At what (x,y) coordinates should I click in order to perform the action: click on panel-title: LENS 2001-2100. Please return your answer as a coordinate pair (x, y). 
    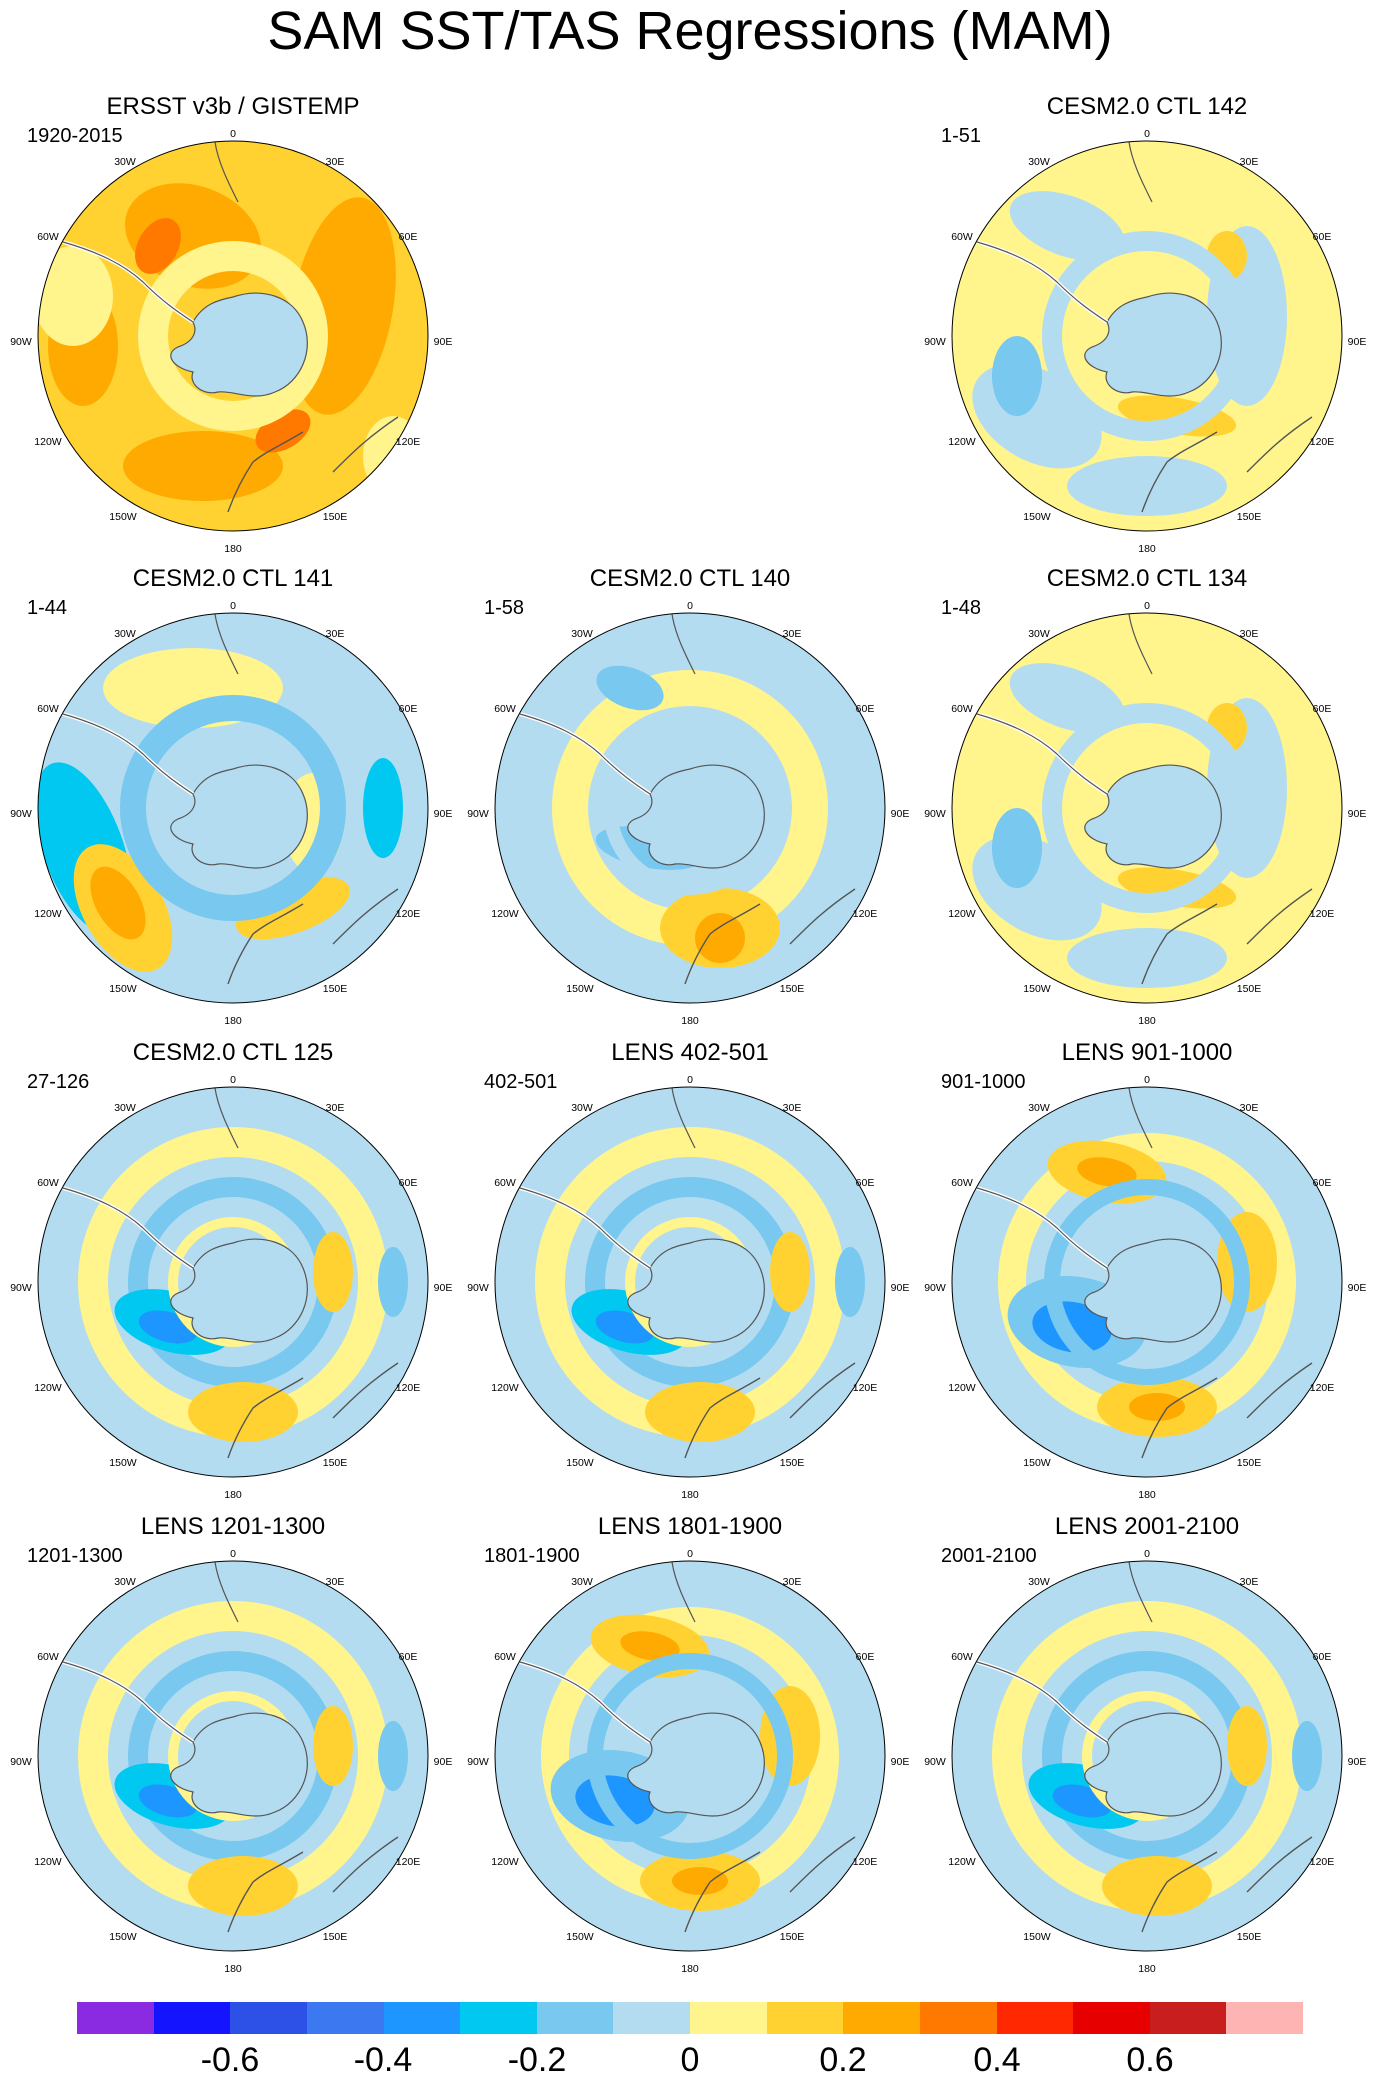
    Looking at the image, I should click on (1147, 1526).